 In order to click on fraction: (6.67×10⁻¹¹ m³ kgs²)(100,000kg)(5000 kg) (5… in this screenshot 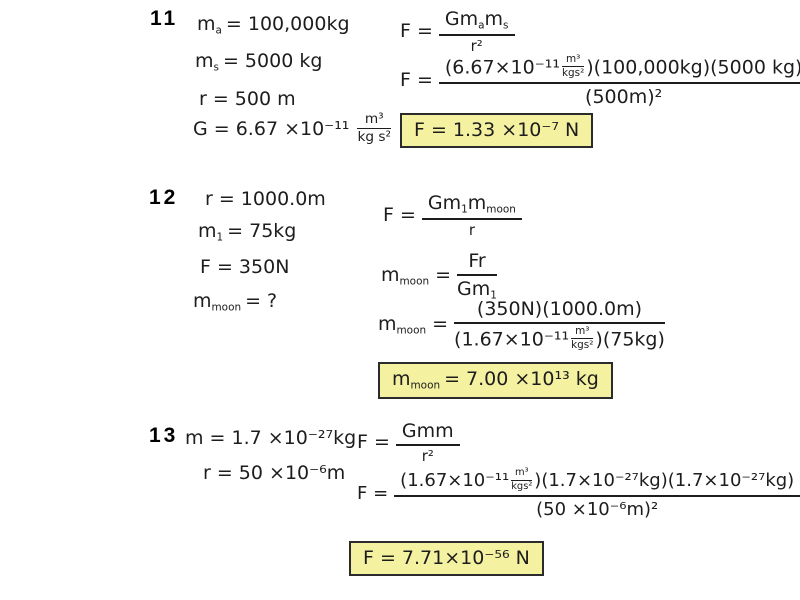, I will do `click(619, 80)`.